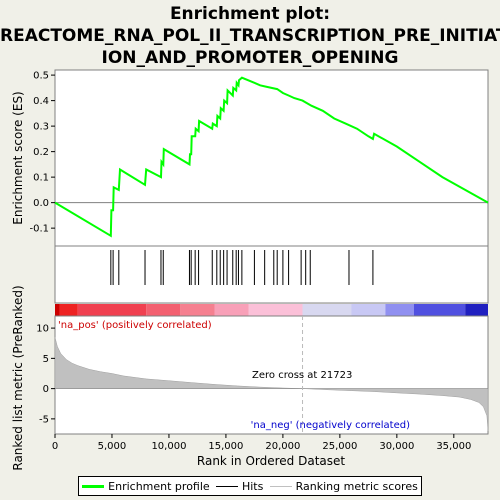 The image size is (500, 500). Describe the element at coordinates (330, 425) in the screenshot. I see `neg-annotation: 'na_neg' (negatively correlated)` at that location.